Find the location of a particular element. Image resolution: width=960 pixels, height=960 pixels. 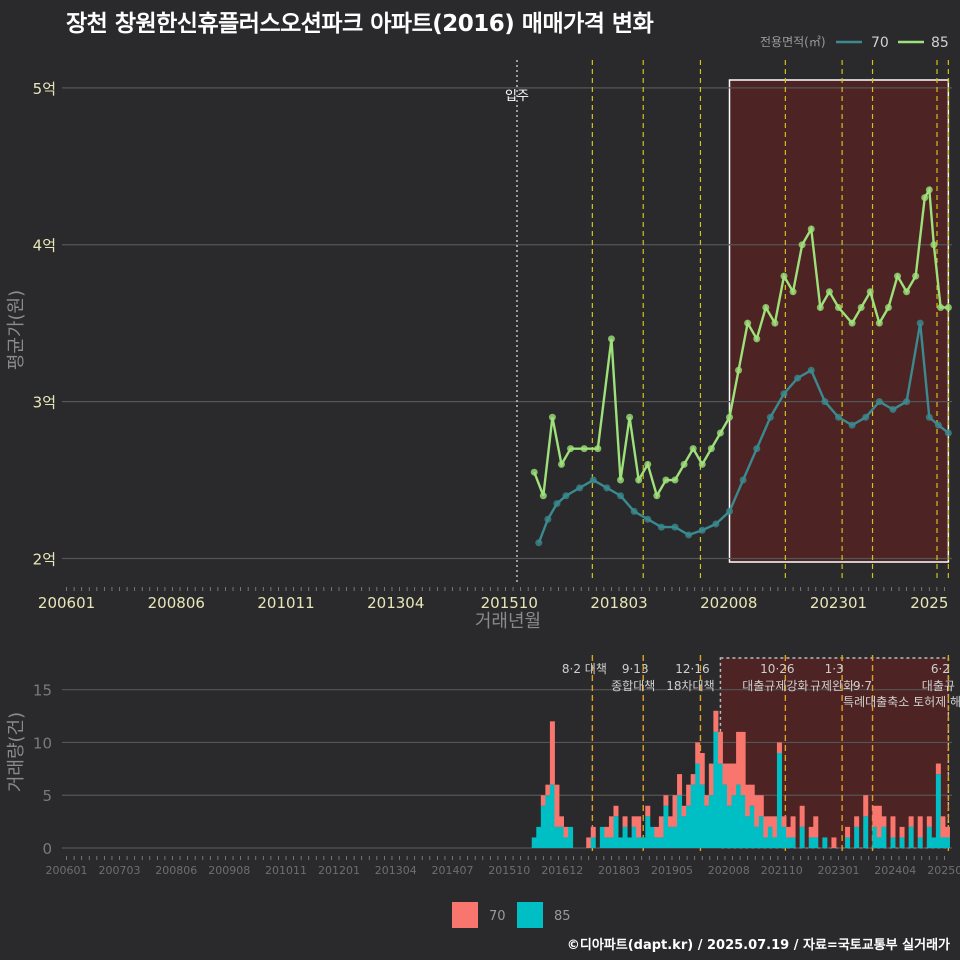

bar-x-tick-label-2: 200806 is located at coordinates (176, 870).